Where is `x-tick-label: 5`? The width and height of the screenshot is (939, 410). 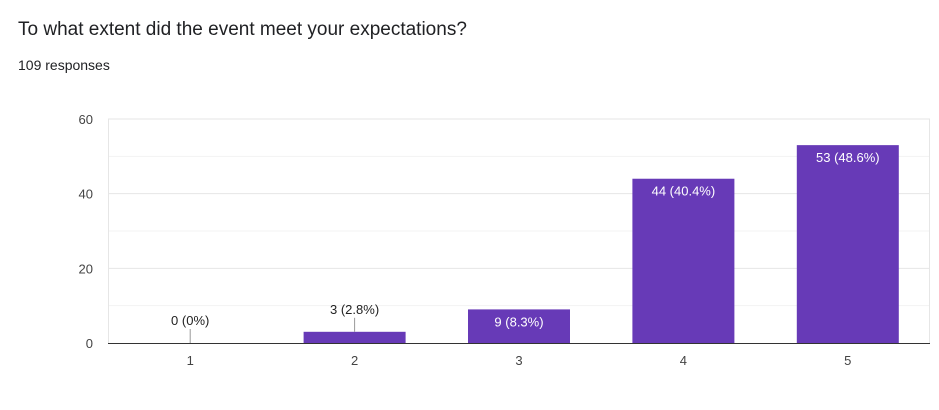 x-tick-label: 5 is located at coordinates (847, 360).